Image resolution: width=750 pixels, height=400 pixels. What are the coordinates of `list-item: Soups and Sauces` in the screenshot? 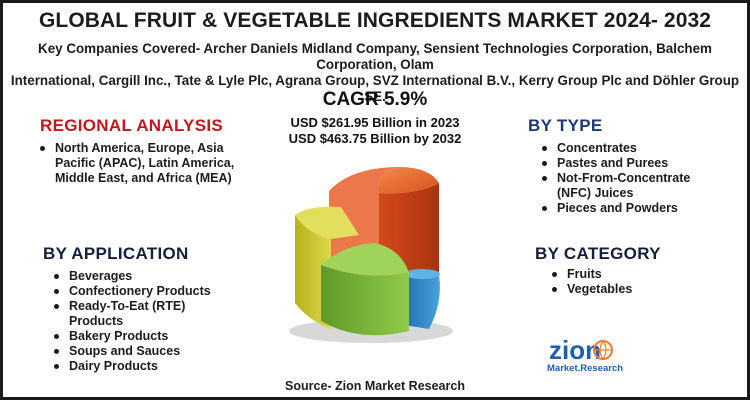 It's located at (146, 351).